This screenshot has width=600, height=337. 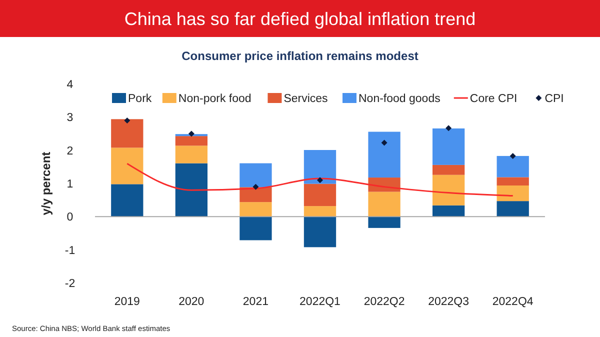 I want to click on y-axis-title: y/y percent, so click(x=46, y=184).